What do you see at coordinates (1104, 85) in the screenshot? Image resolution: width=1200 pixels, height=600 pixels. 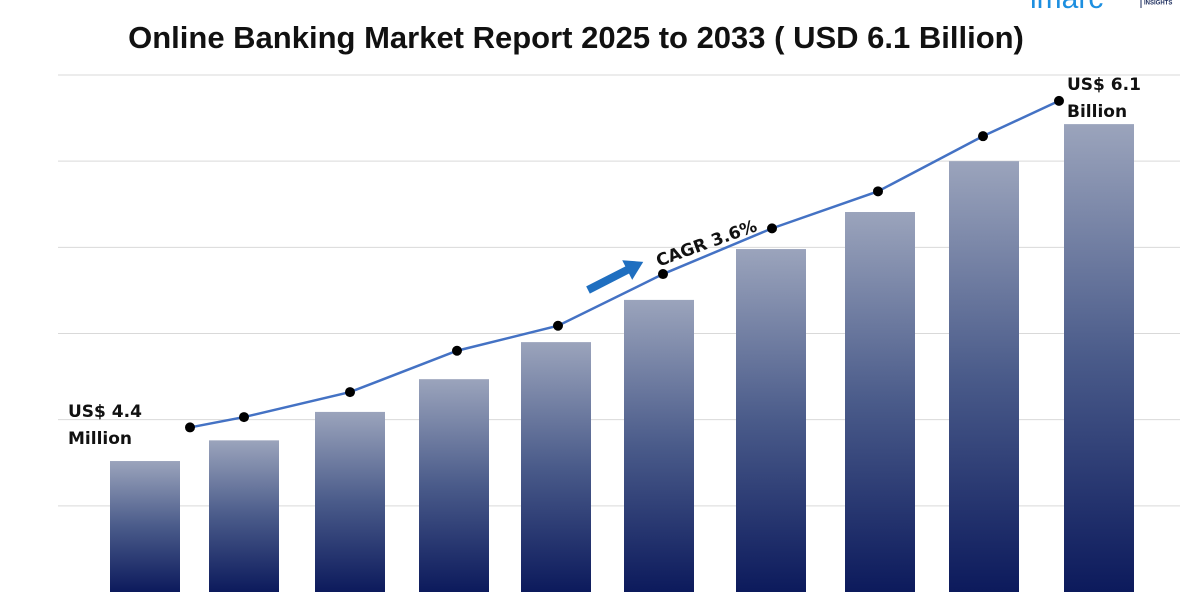 I see `end-label: US$ 6.1` at bounding box center [1104, 85].